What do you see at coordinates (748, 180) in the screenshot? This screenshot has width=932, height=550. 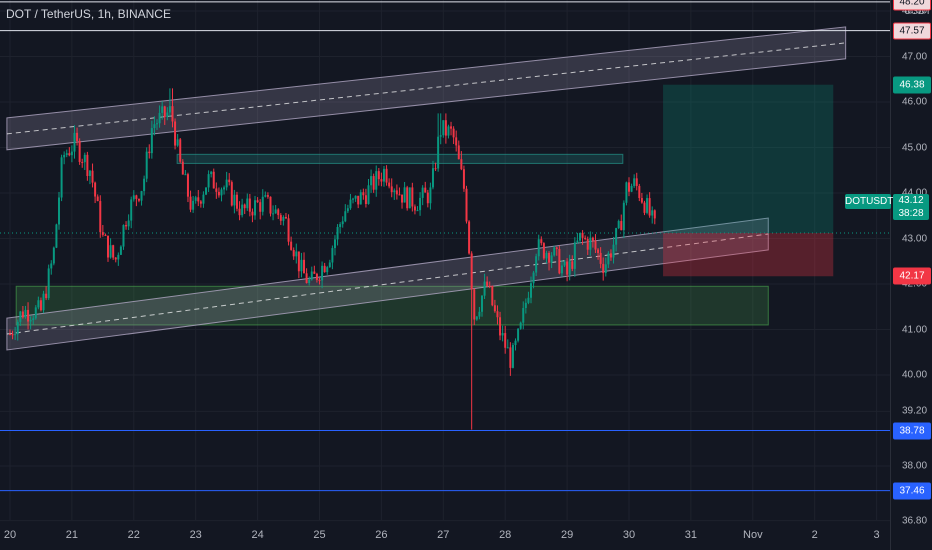 I see `long-position-tool` at bounding box center [748, 180].